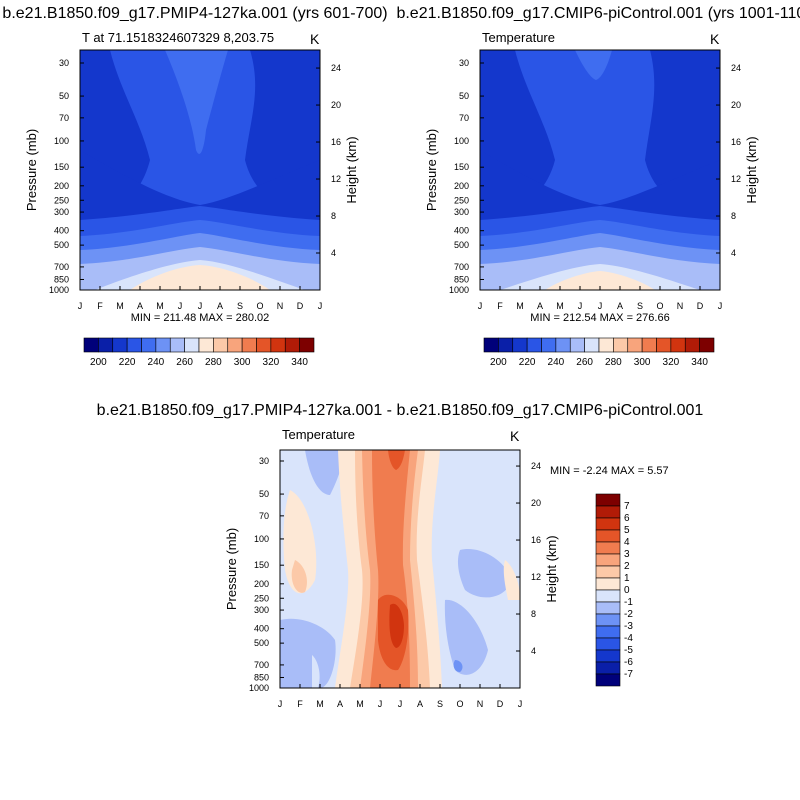 The width and height of the screenshot is (800, 800). Describe the element at coordinates (336, 105) in the screenshot. I see `y2-tick-label: 20` at that location.